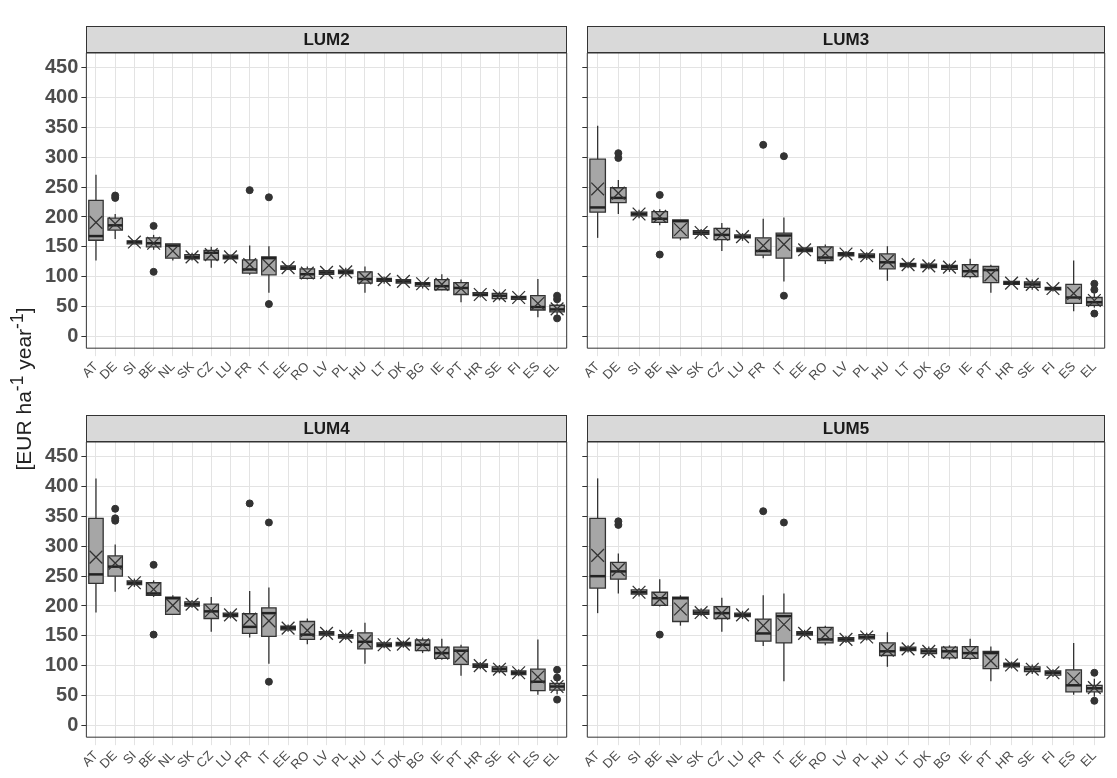 Image resolution: width=1117 pixels, height=778 pixels. Describe the element at coordinates (326, 428) in the screenshot. I see `chart-title: LUM4` at that location.